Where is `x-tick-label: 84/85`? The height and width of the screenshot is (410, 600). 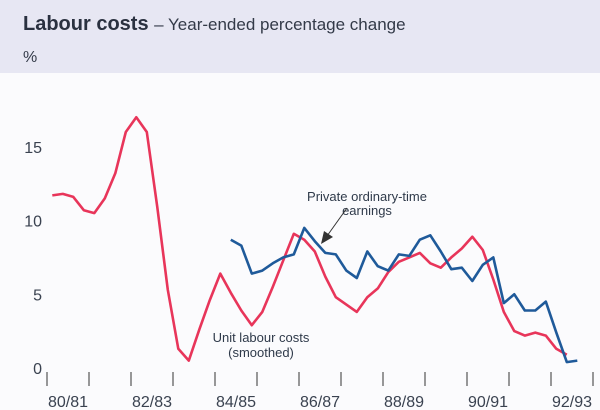
x-tick-label: 84/85 is located at coordinates (236, 402).